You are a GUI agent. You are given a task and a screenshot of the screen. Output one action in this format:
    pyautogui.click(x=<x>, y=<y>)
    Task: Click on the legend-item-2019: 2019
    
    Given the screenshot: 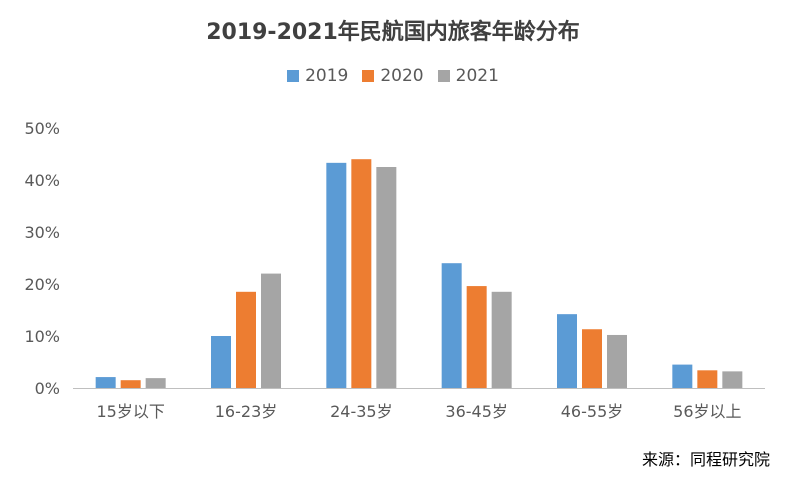 What is the action you would take?
    pyautogui.click(x=317, y=76)
    